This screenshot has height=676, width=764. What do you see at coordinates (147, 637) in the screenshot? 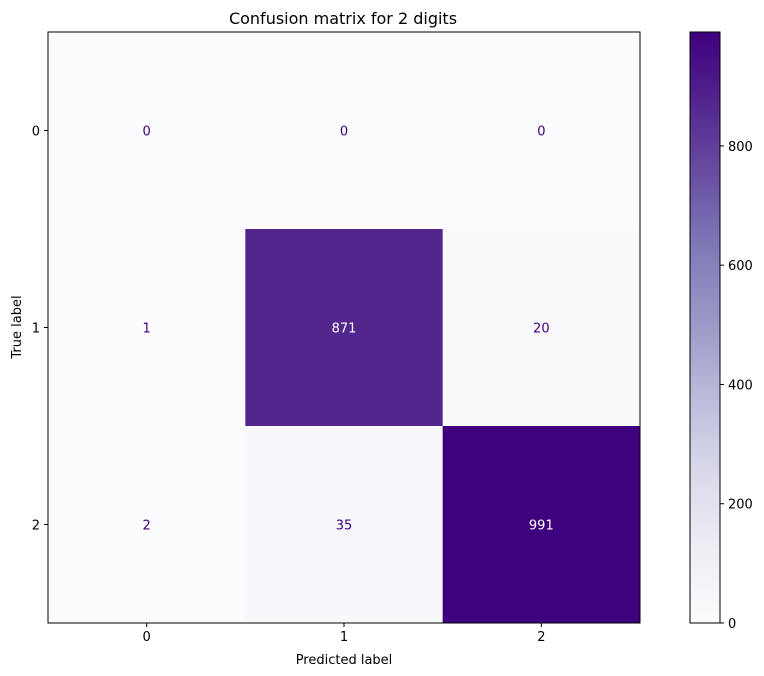
I see `x-tick-label: 0` at bounding box center [147, 637].